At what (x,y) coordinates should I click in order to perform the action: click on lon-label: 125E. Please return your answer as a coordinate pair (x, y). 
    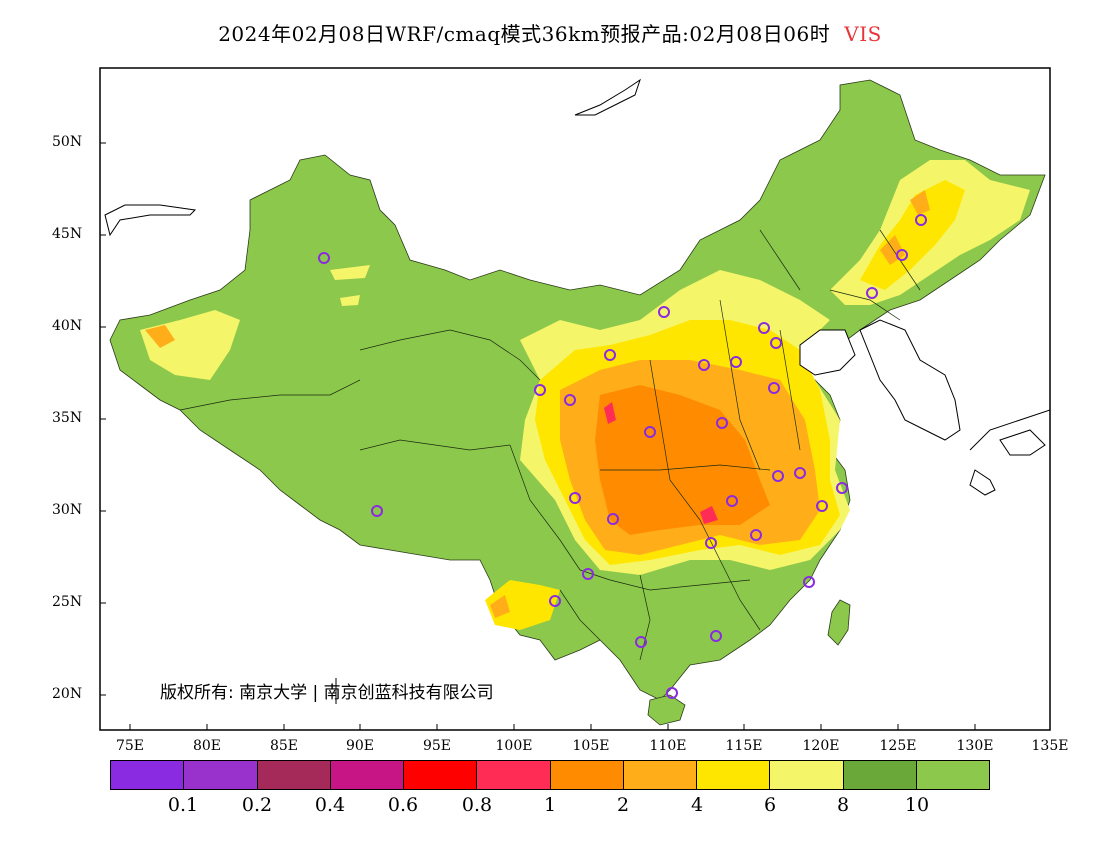
    Looking at the image, I should click on (898, 746).